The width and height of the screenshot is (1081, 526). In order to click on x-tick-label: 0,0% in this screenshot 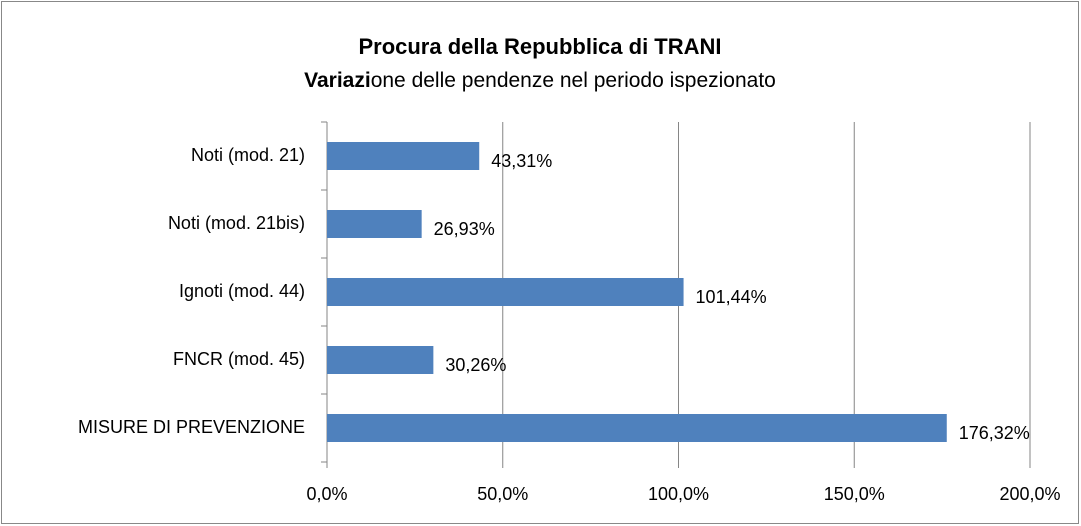, I will do `click(326, 494)`.